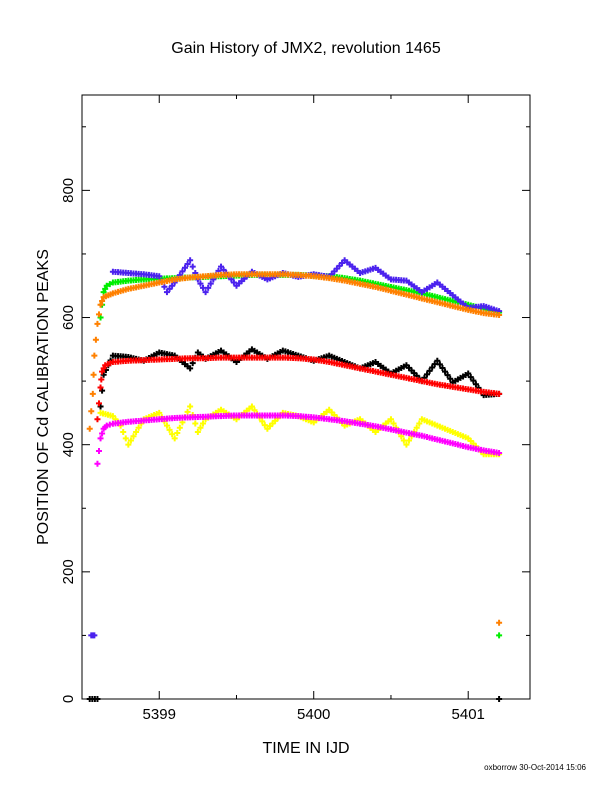  I want to click on x-tick-label: 5399, so click(159, 714).